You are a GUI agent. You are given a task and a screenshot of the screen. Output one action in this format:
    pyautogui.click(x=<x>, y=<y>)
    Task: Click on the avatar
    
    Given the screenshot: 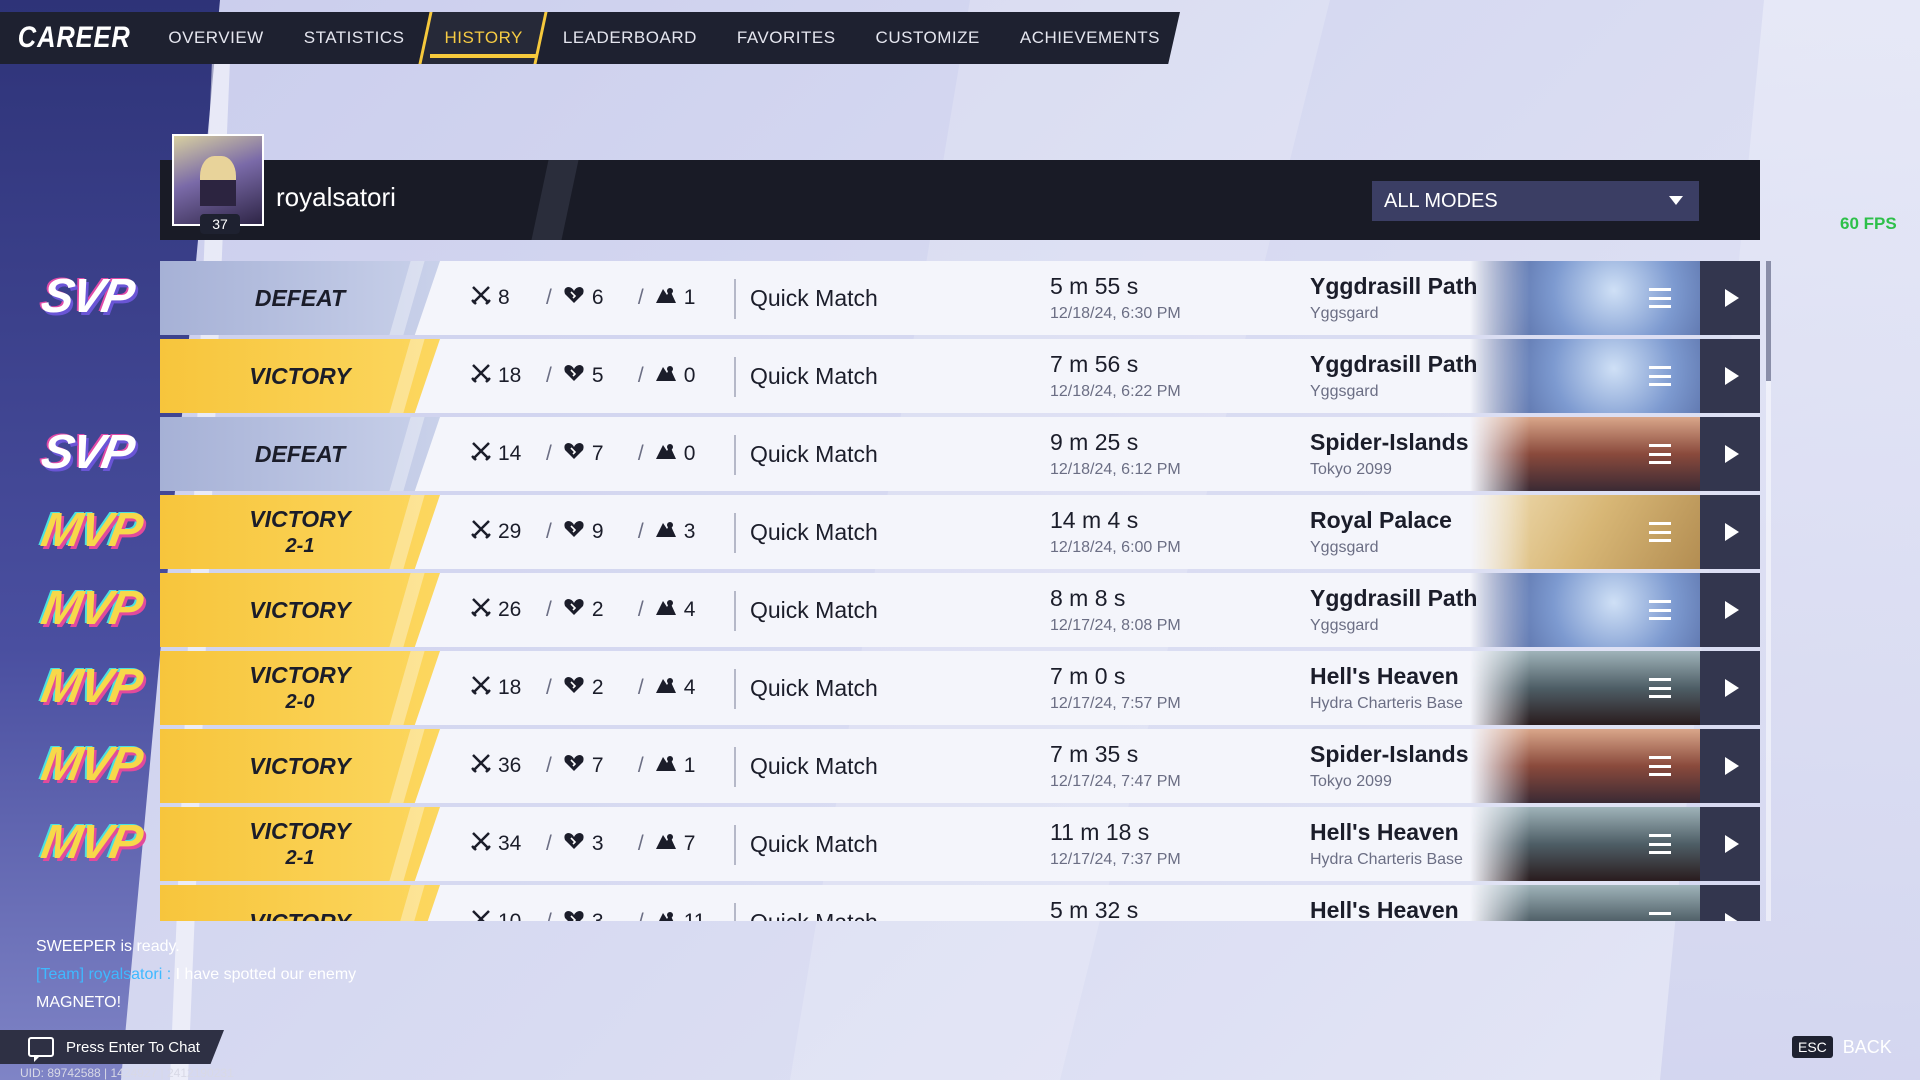 What is the action you would take?
    pyautogui.click(x=218, y=180)
    